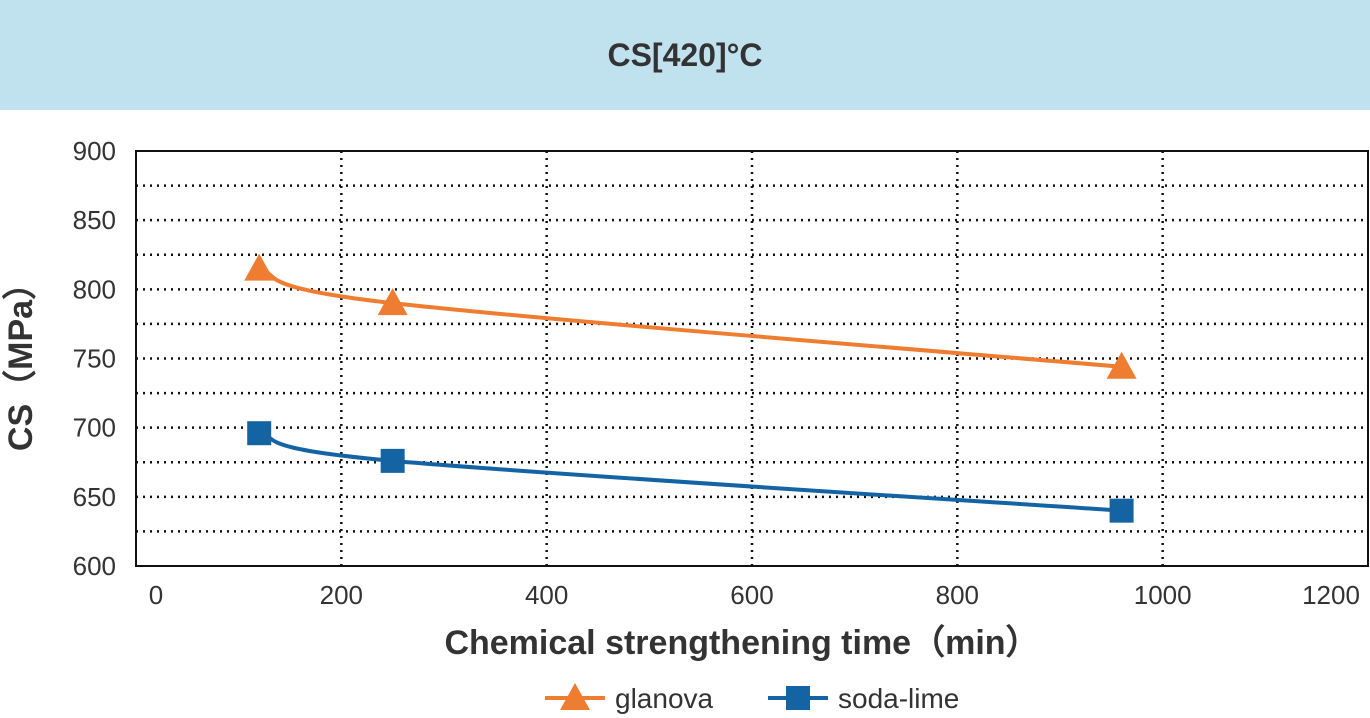 This screenshot has width=1370, height=718. Describe the element at coordinates (752, 698) in the screenshot. I see `legend: glanova soda-lime` at that location.